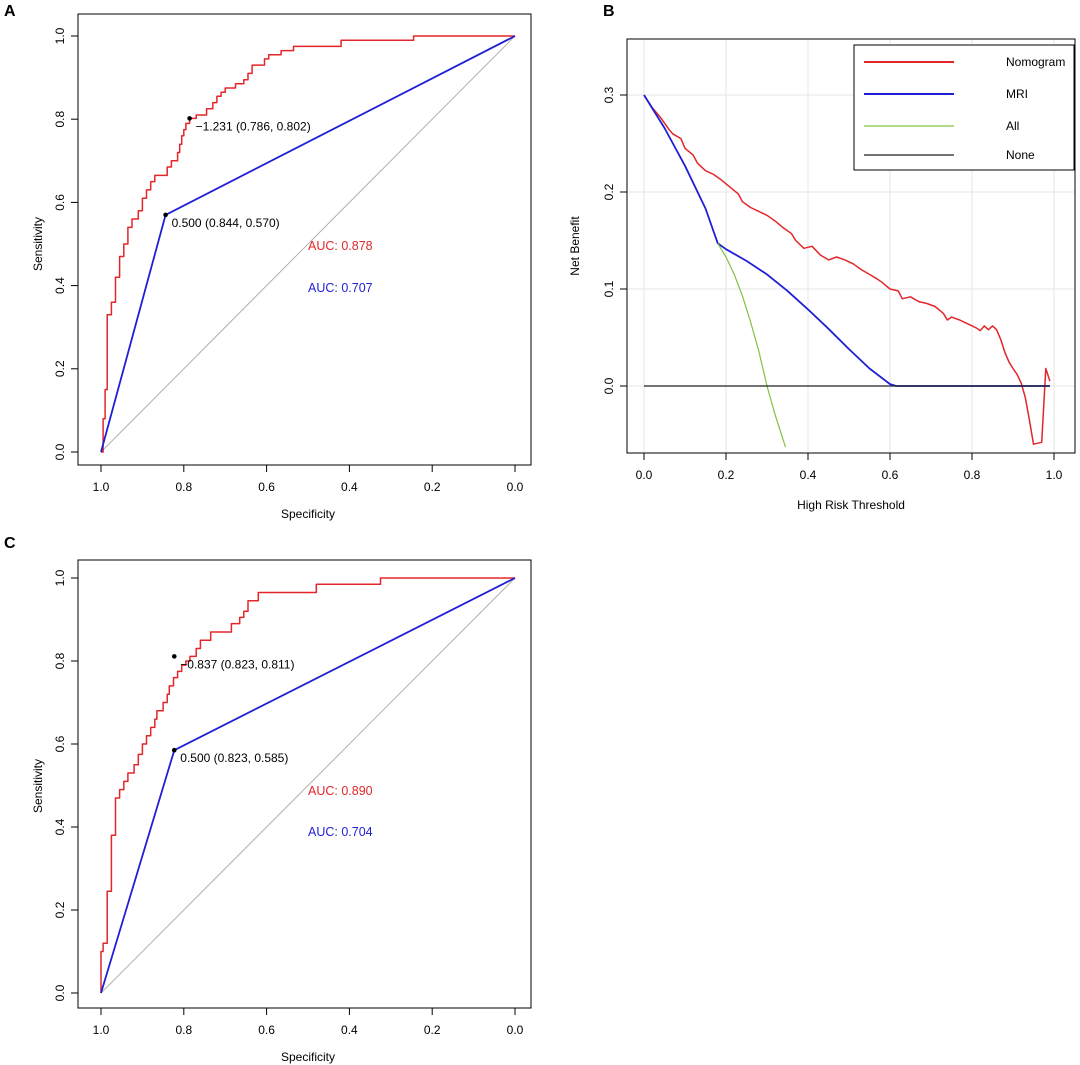  Describe the element at coordinates (38, 244) in the screenshot. I see `panel-a-y-axis-title: Sensitivity` at that location.